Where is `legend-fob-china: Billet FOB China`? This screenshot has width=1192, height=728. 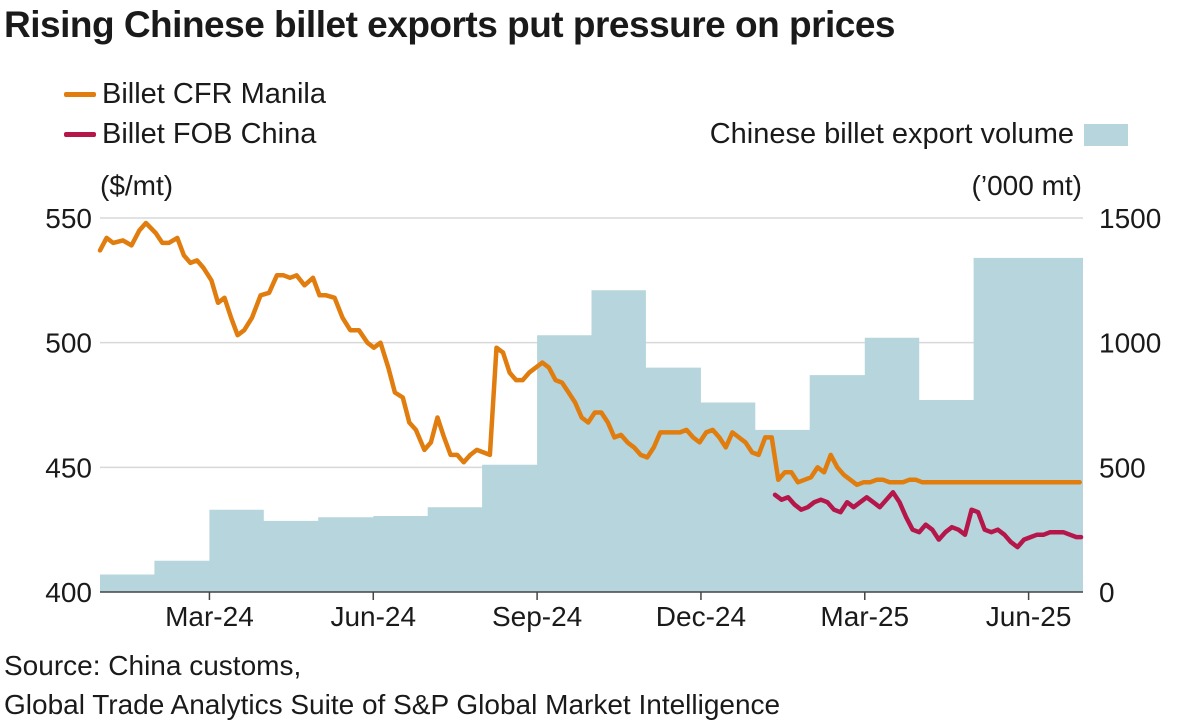
legend-fob-china: Billet FOB China is located at coordinates (190, 134).